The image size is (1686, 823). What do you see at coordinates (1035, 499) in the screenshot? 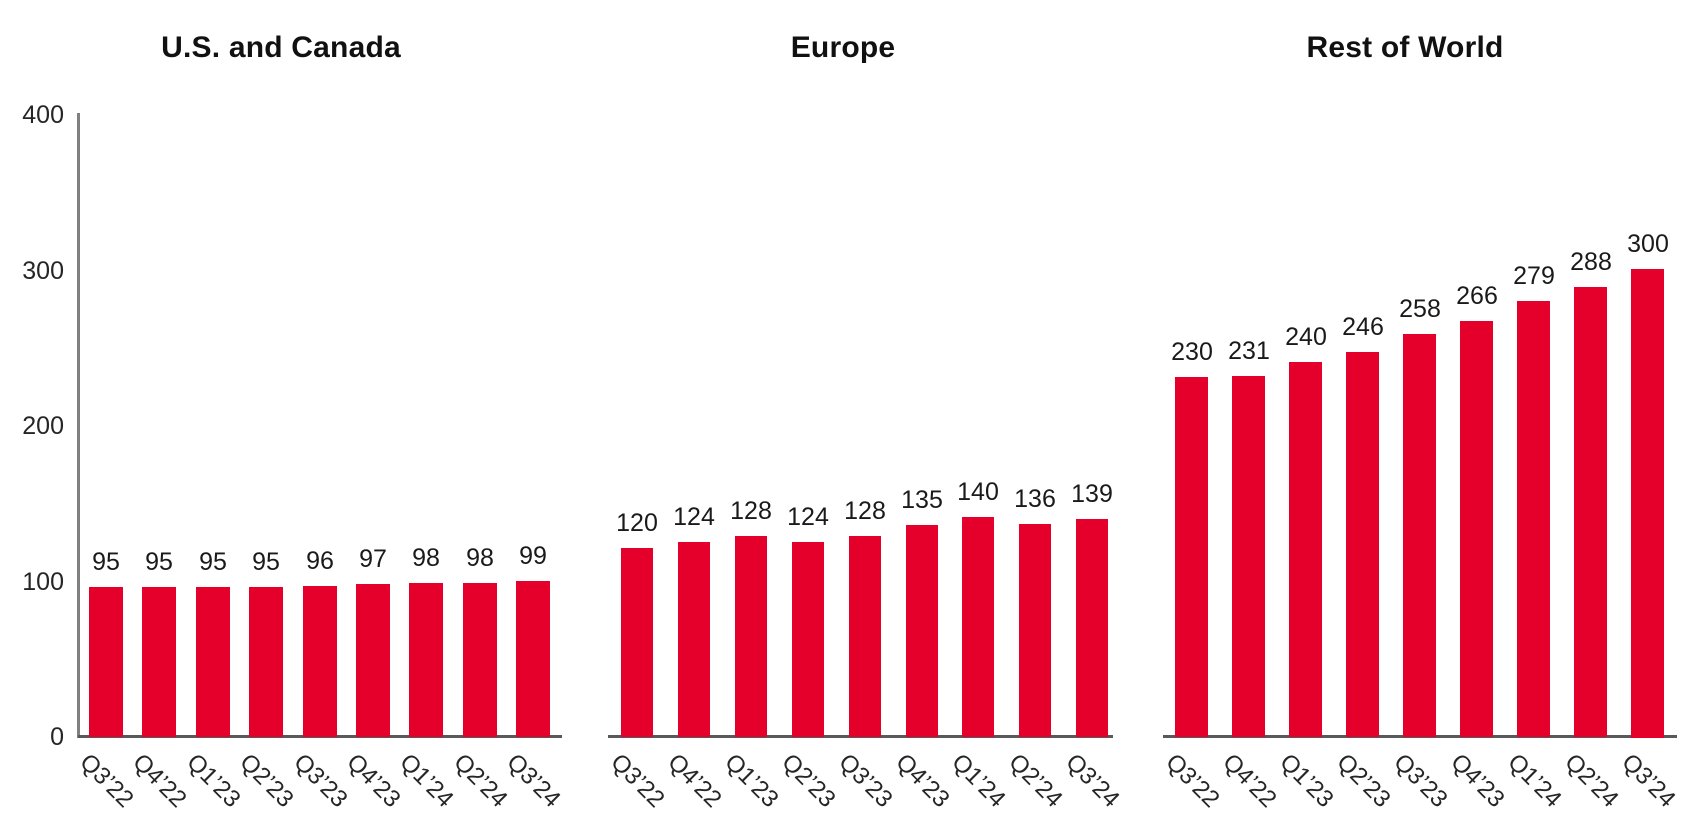
I see `bar-value-label: 136` at bounding box center [1035, 499].